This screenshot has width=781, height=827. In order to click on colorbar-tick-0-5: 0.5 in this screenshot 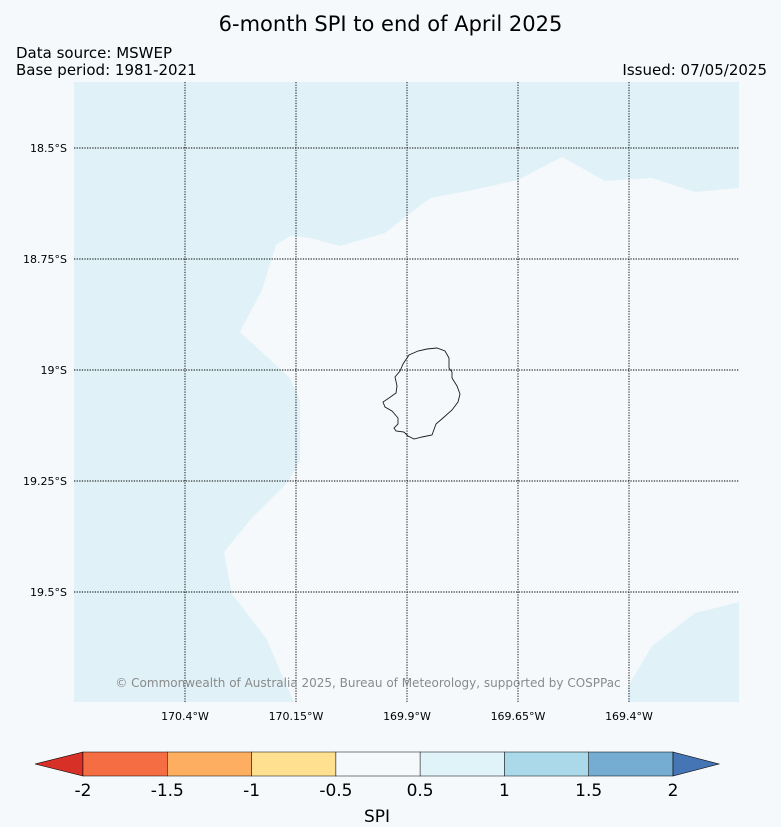, I will do `click(420, 791)`.